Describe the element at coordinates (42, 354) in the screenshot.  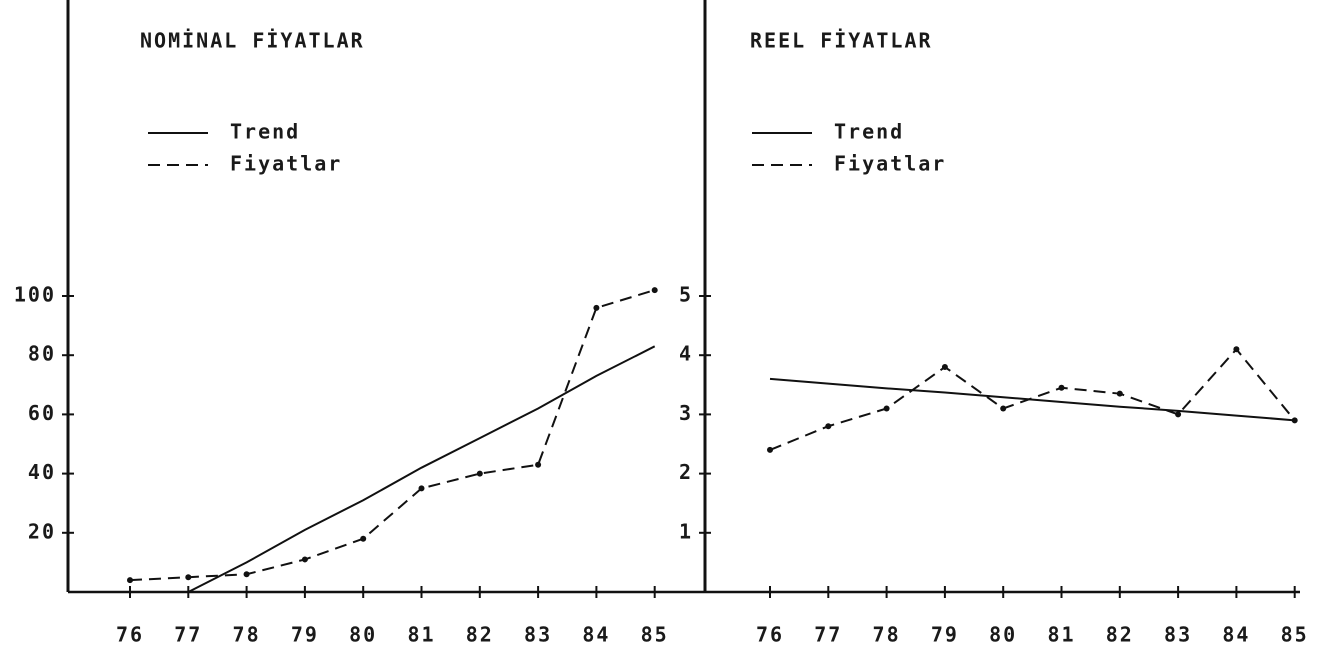
I see `y-tick-label: 80` at that location.